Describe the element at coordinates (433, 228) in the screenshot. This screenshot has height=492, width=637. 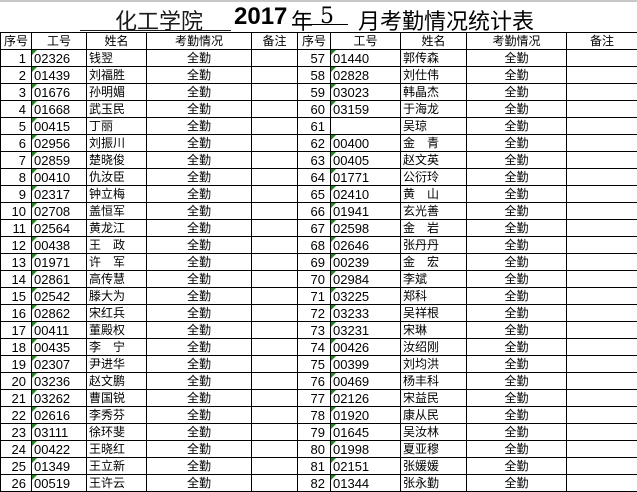
I see `name-cell: 金 岩` at that location.